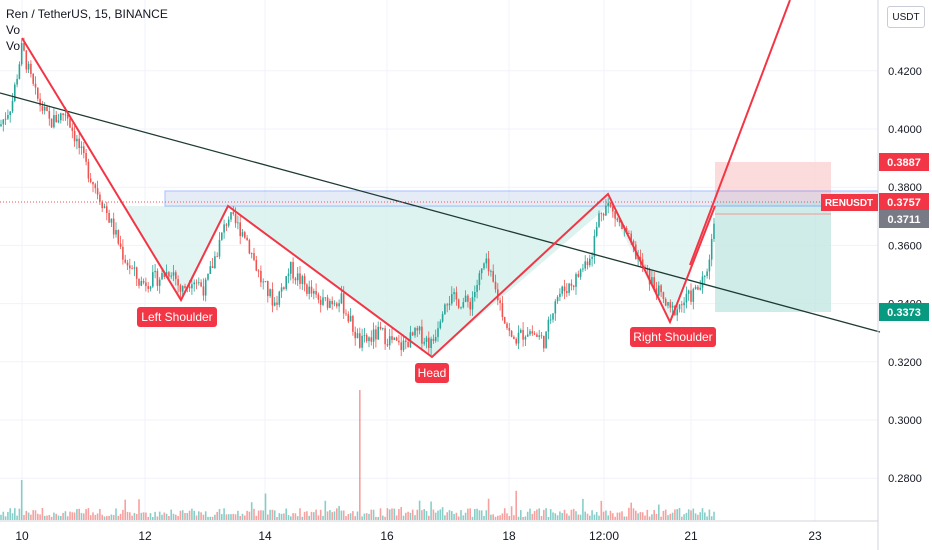  Describe the element at coordinates (905, 72) in the screenshot. I see `price-tick-label: 0.4200` at that location.